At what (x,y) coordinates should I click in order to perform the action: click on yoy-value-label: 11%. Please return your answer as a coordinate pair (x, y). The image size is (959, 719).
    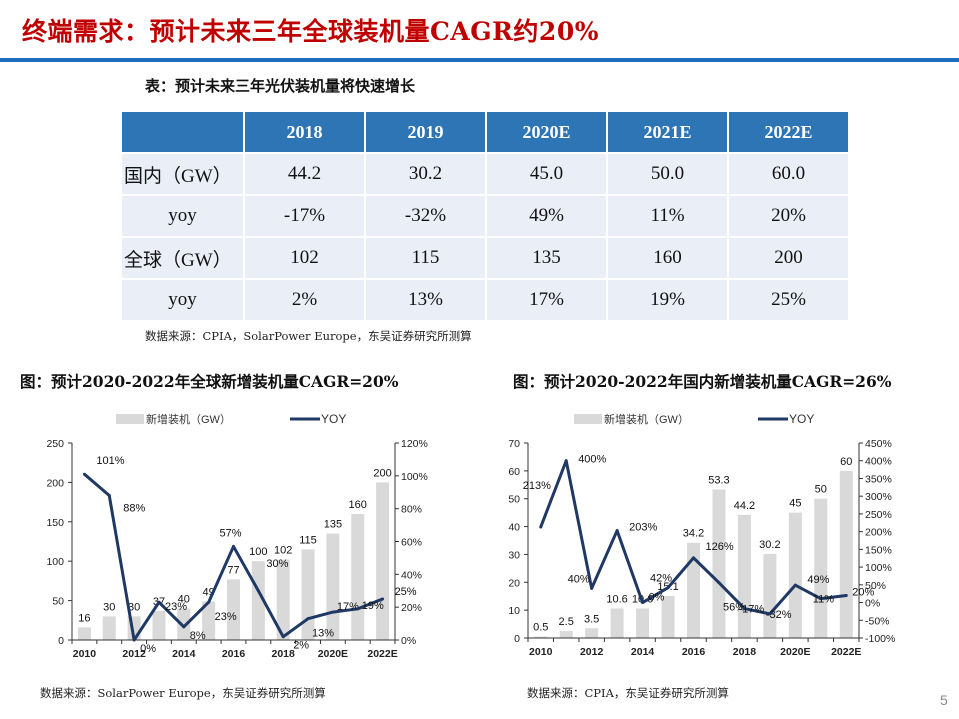
    Looking at the image, I should click on (823, 600).